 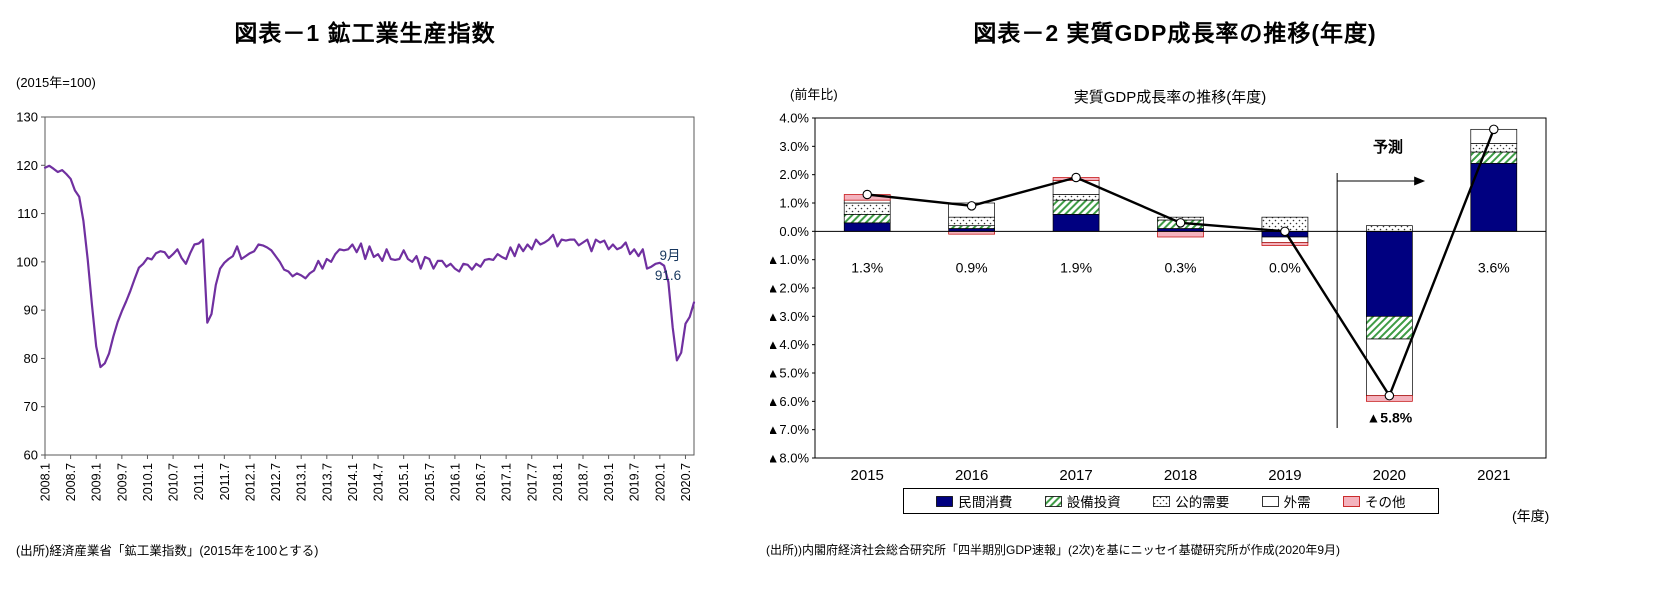 I want to click on svg-text: 3.0%, so click(x=794, y=146).